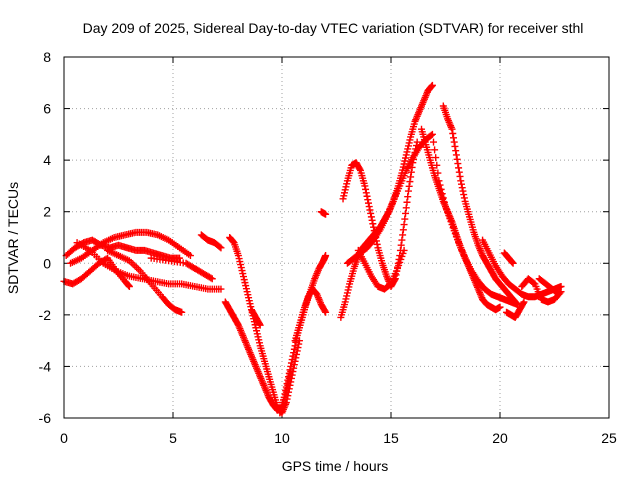 The width and height of the screenshot is (640, 480). What do you see at coordinates (391, 438) in the screenshot?
I see `x-tick-label: 15` at bounding box center [391, 438].